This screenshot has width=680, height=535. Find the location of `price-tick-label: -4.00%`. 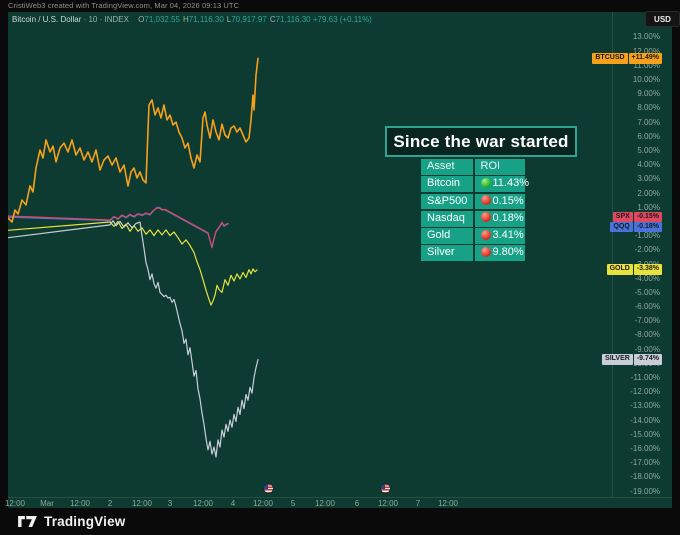

price-tick-label: -4.00% is located at coordinates (647, 278).